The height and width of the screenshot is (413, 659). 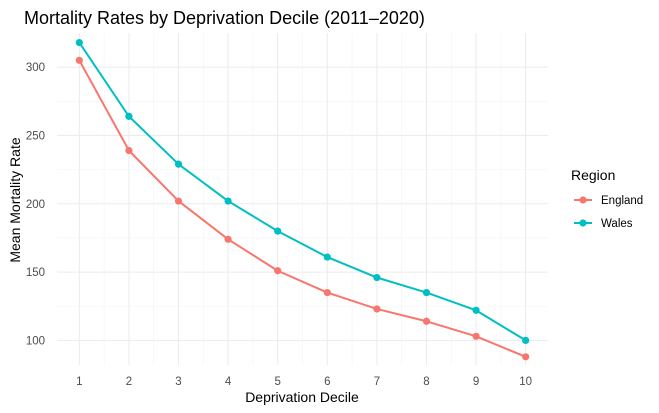 What do you see at coordinates (35, 68) in the screenshot?
I see `y-tick-label: 300` at bounding box center [35, 68].